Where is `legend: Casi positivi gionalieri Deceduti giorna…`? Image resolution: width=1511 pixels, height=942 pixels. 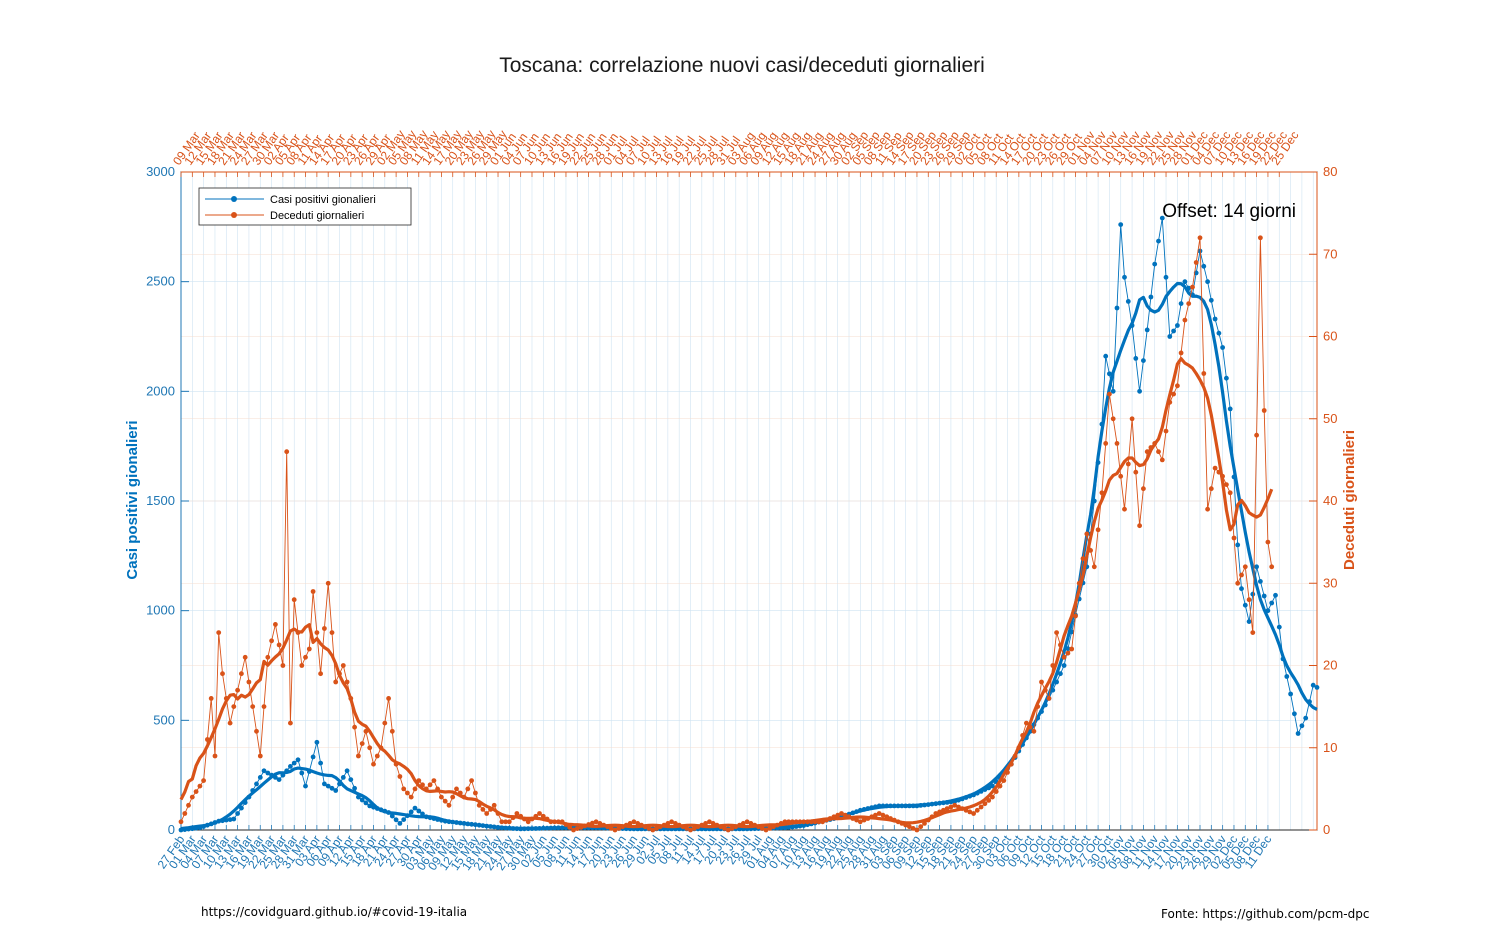 legend: Casi positivi gionalieri Deceduti giorna… is located at coordinates (305, 206).